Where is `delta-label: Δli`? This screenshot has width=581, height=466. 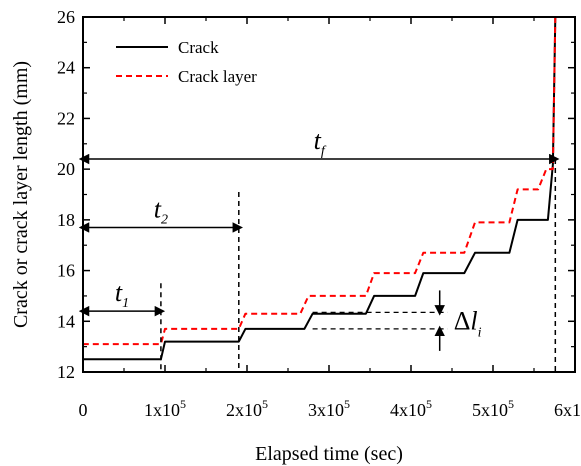
delta-label: Δli is located at coordinates (468, 324).